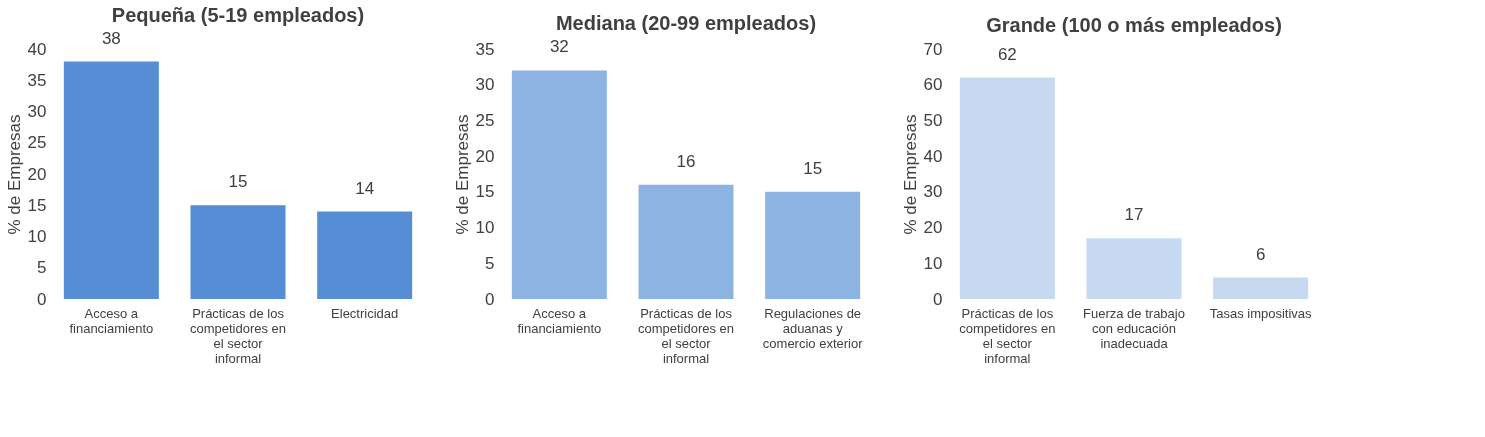  Describe the element at coordinates (1261, 313) in the screenshot. I see `x-tick-label: Tasas impositivas` at that location.